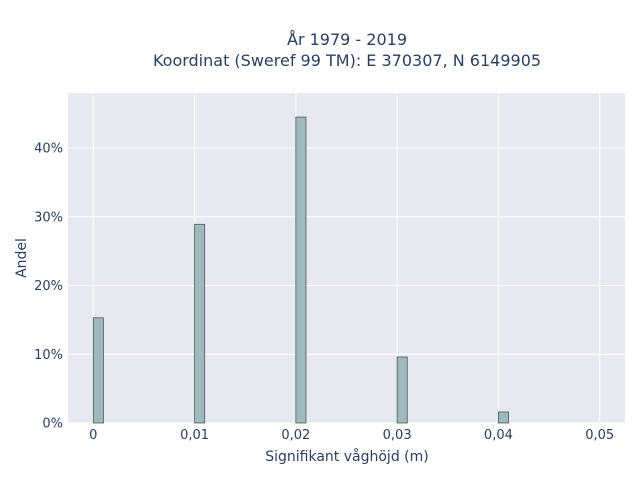  I want to click on x-tick-label: 0,04, so click(498, 435).